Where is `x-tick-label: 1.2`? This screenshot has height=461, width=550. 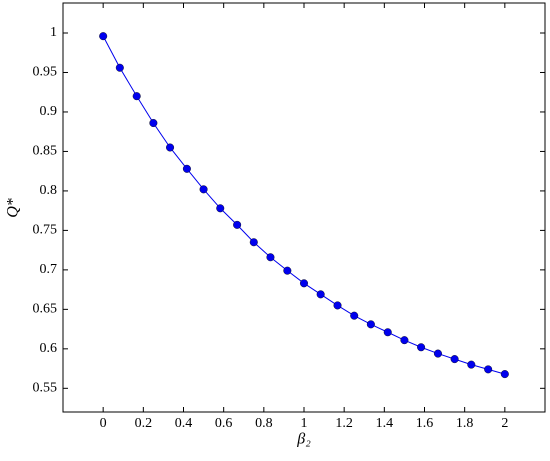
x-tick-label: 1.2 is located at coordinates (344, 423).